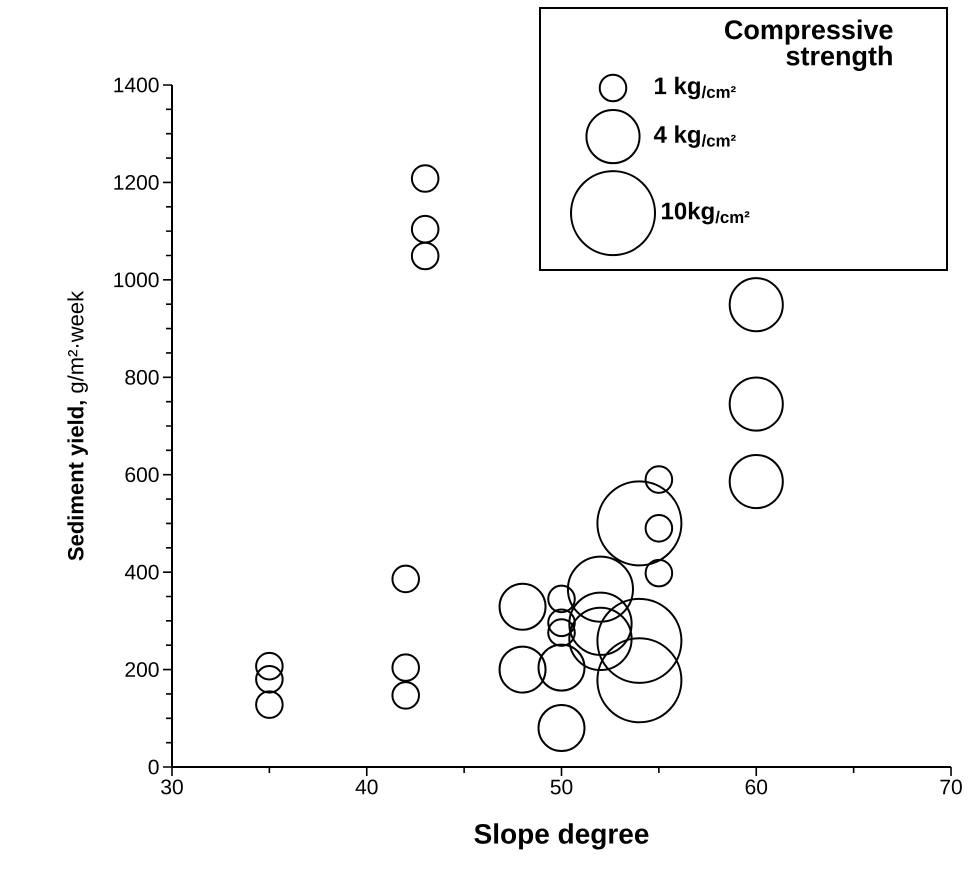 This screenshot has height=883, width=968. I want to click on legend-label: 1 kg$_{/cm²}$, so click(695, 88).